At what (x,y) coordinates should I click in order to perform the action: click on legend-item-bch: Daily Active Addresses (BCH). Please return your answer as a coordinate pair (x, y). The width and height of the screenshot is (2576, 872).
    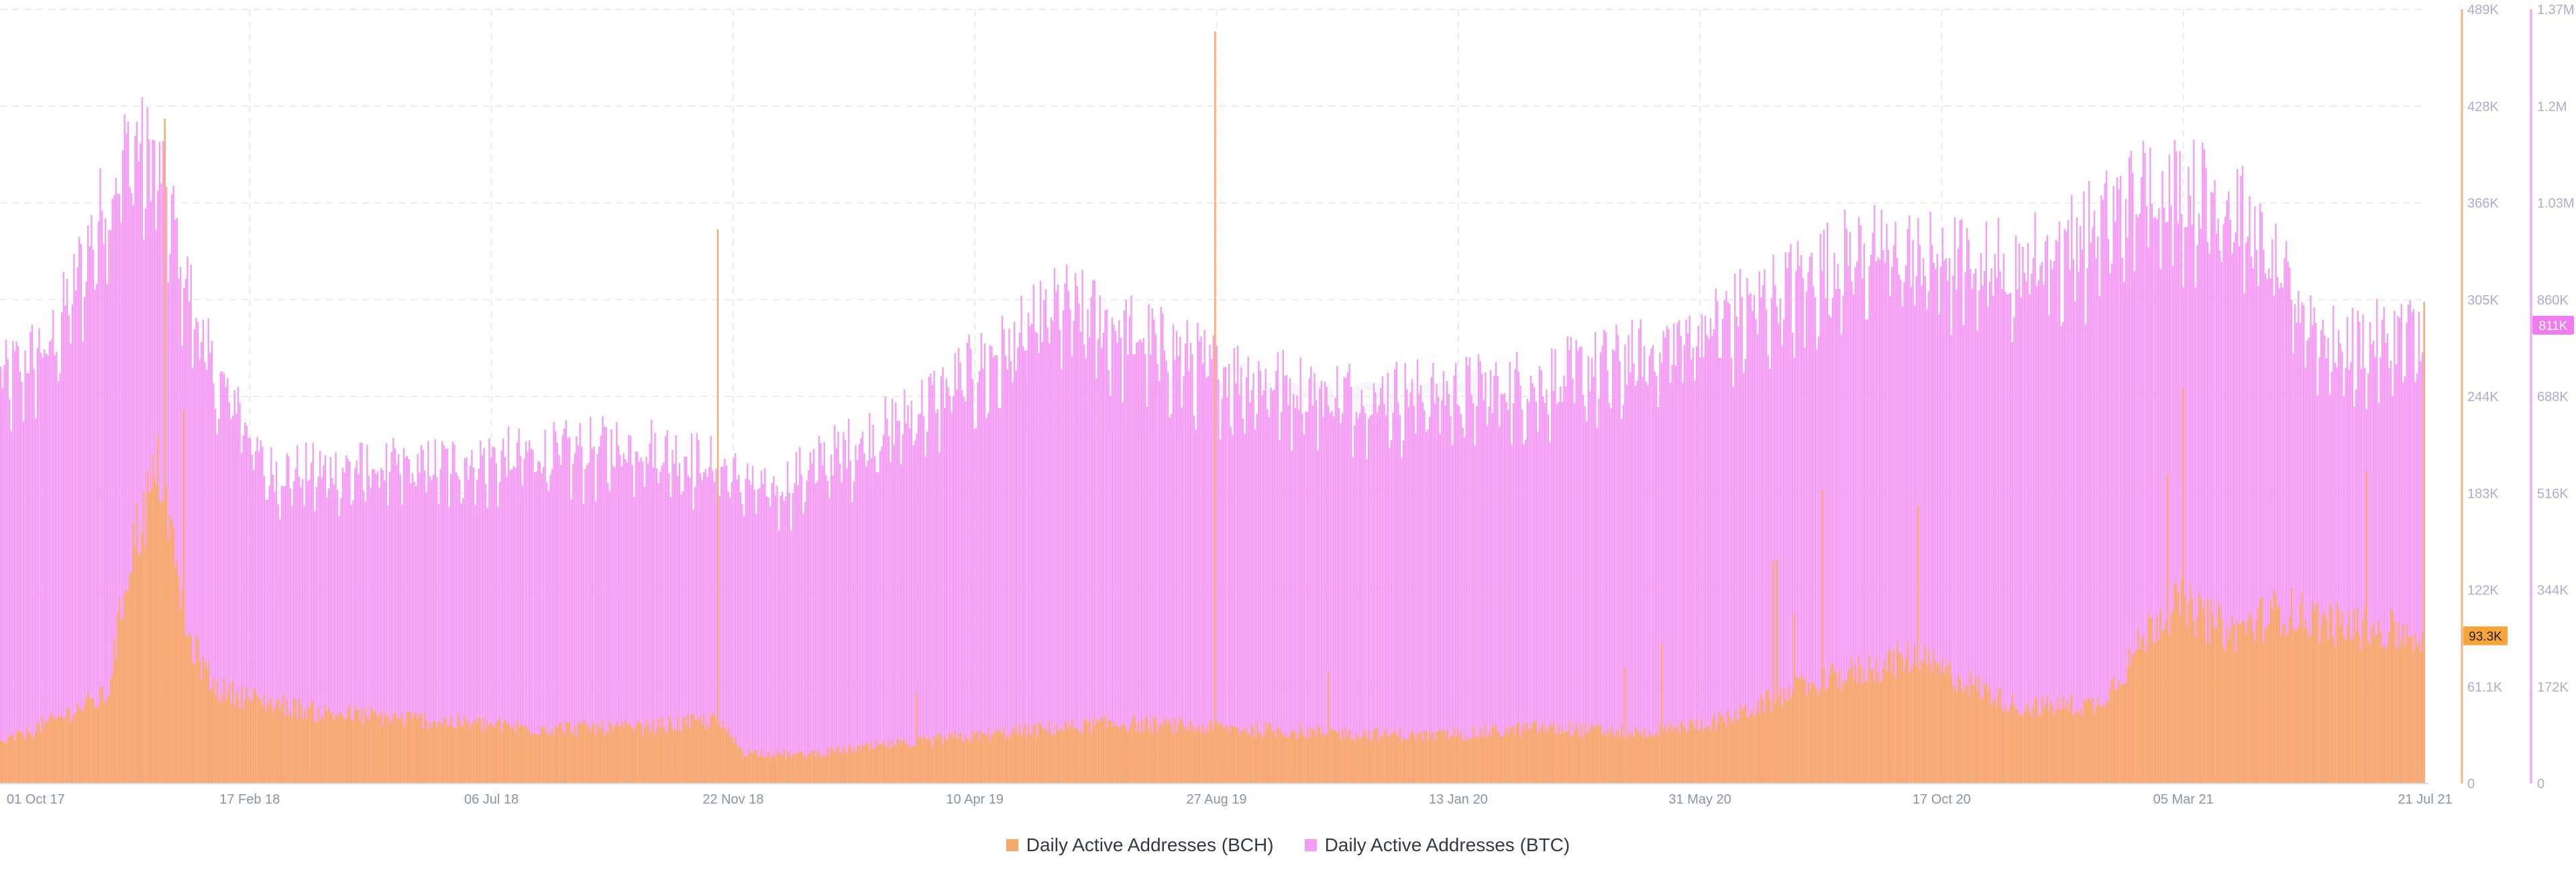
    Looking at the image, I should click on (1140, 845).